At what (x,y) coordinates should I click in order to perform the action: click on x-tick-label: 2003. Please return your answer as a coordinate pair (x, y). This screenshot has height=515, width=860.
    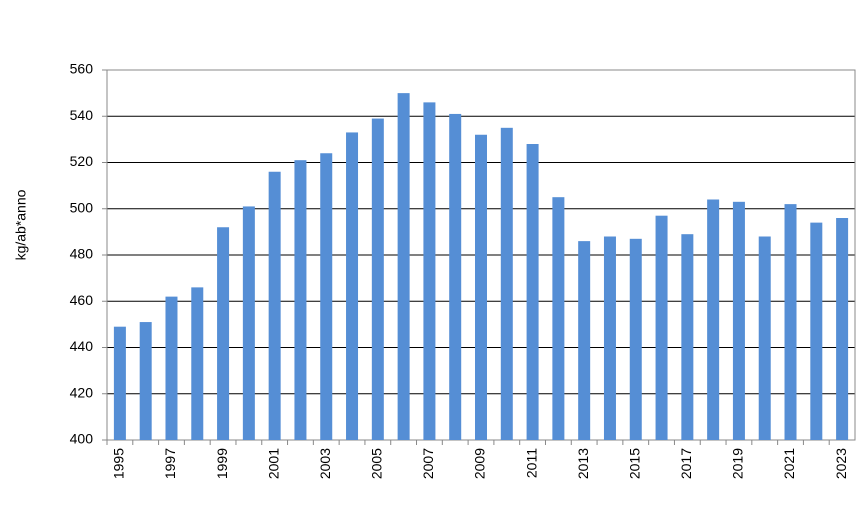
    Looking at the image, I should click on (325, 463).